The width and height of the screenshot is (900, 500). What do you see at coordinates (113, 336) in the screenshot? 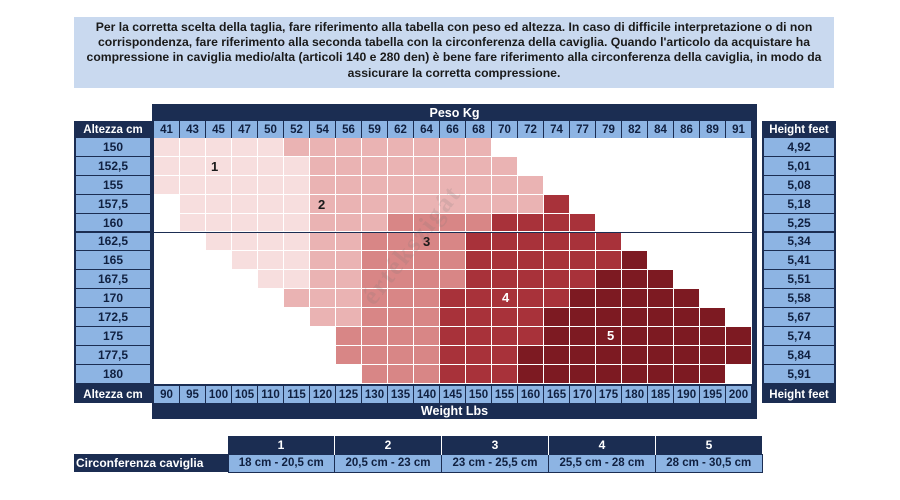
I see `height-cm-label: 175` at bounding box center [113, 336].